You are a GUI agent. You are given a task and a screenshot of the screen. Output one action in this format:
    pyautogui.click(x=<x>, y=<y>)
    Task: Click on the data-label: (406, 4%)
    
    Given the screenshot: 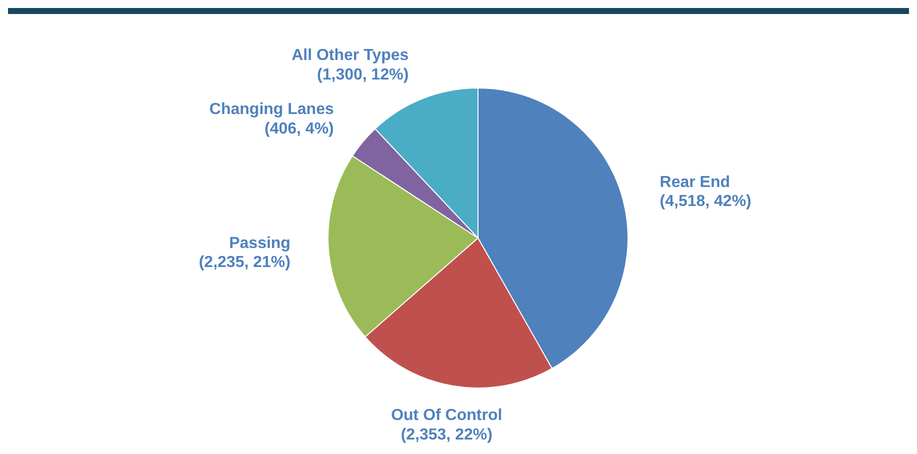 What is the action you would take?
    pyautogui.click(x=299, y=129)
    